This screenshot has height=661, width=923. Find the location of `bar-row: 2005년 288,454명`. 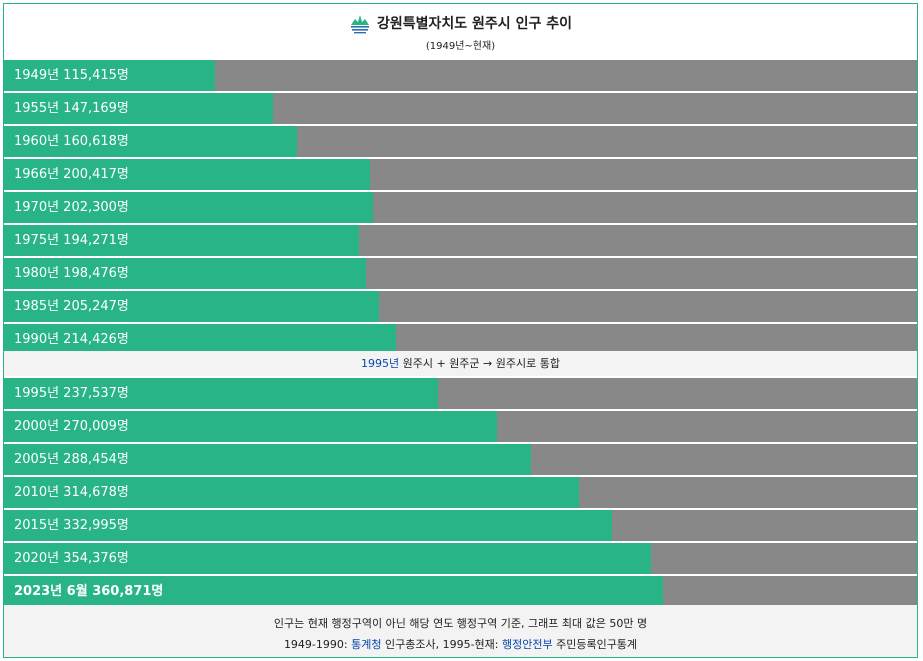

bar-row: 2005년 288,454명 is located at coordinates (460, 459).